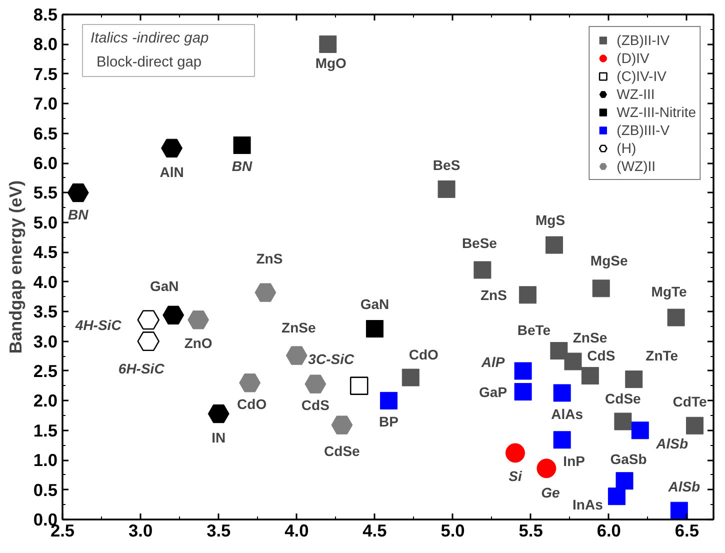 The width and height of the screenshot is (725, 553). Describe the element at coordinates (609, 260) in the screenshot. I see `annotation: MgSe` at that location.